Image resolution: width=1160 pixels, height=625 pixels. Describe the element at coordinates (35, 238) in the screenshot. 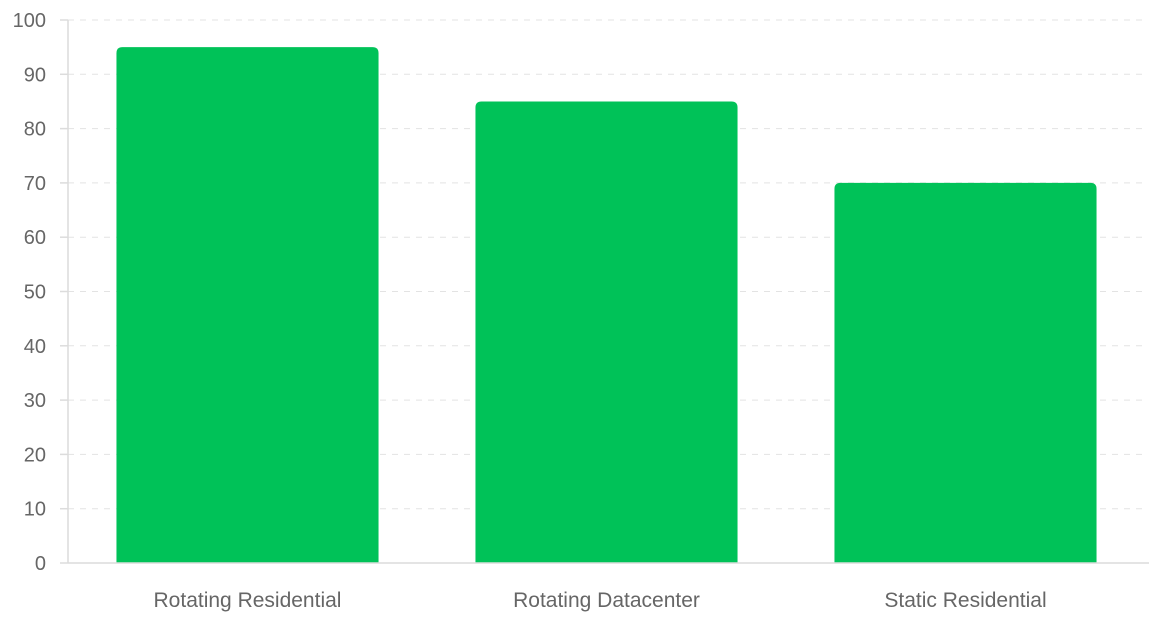

I see `y-axis-tick-label: 60` at that location.